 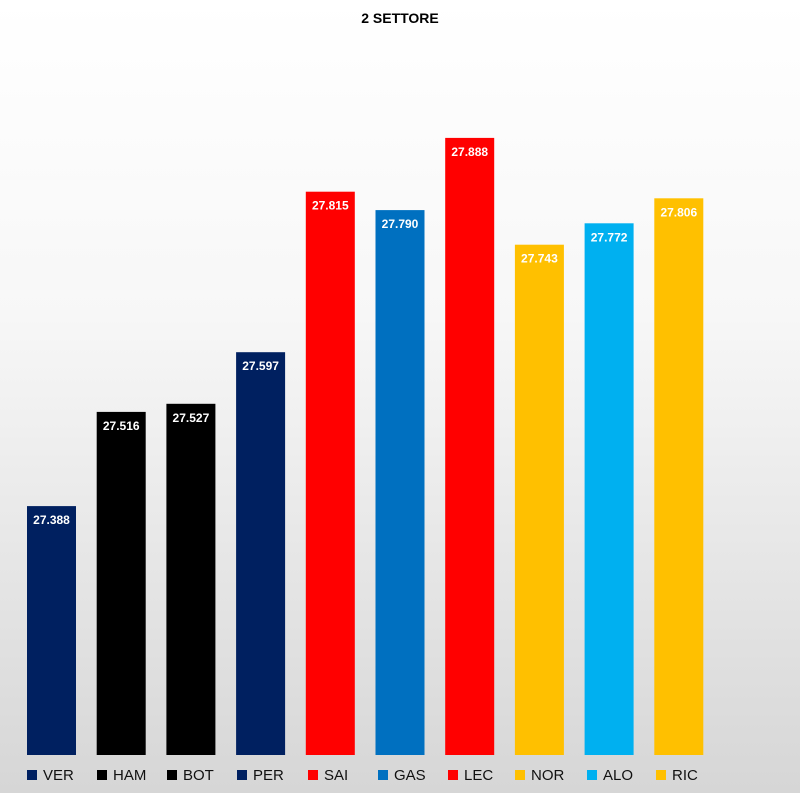 What do you see at coordinates (618, 775) in the screenshot?
I see `legend-label: ALO` at bounding box center [618, 775].